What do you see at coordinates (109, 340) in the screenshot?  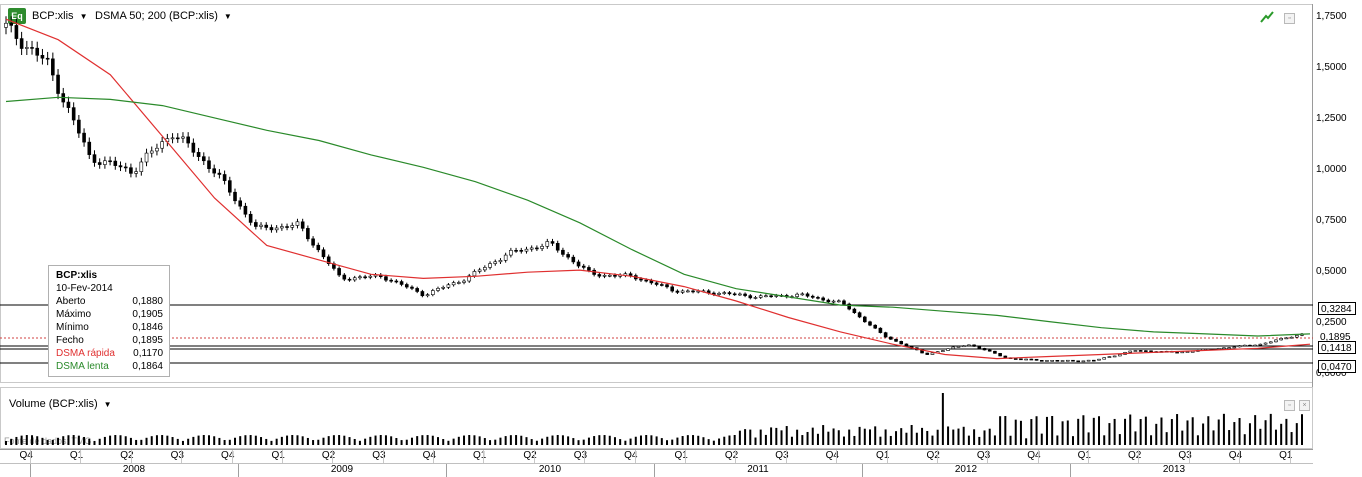 I see `tooltip-row: Fecho 0,1895` at bounding box center [109, 340].